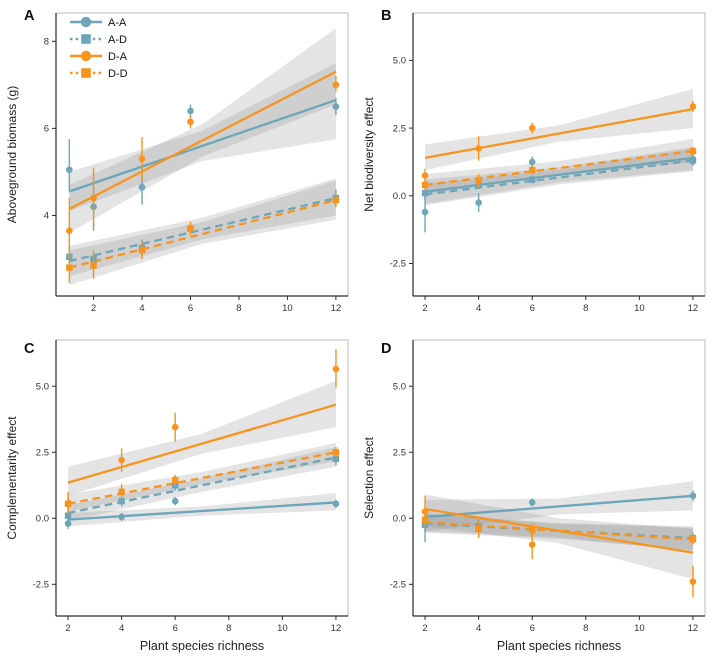  I want to click on legend-label-A-D: A-D, so click(117, 40).